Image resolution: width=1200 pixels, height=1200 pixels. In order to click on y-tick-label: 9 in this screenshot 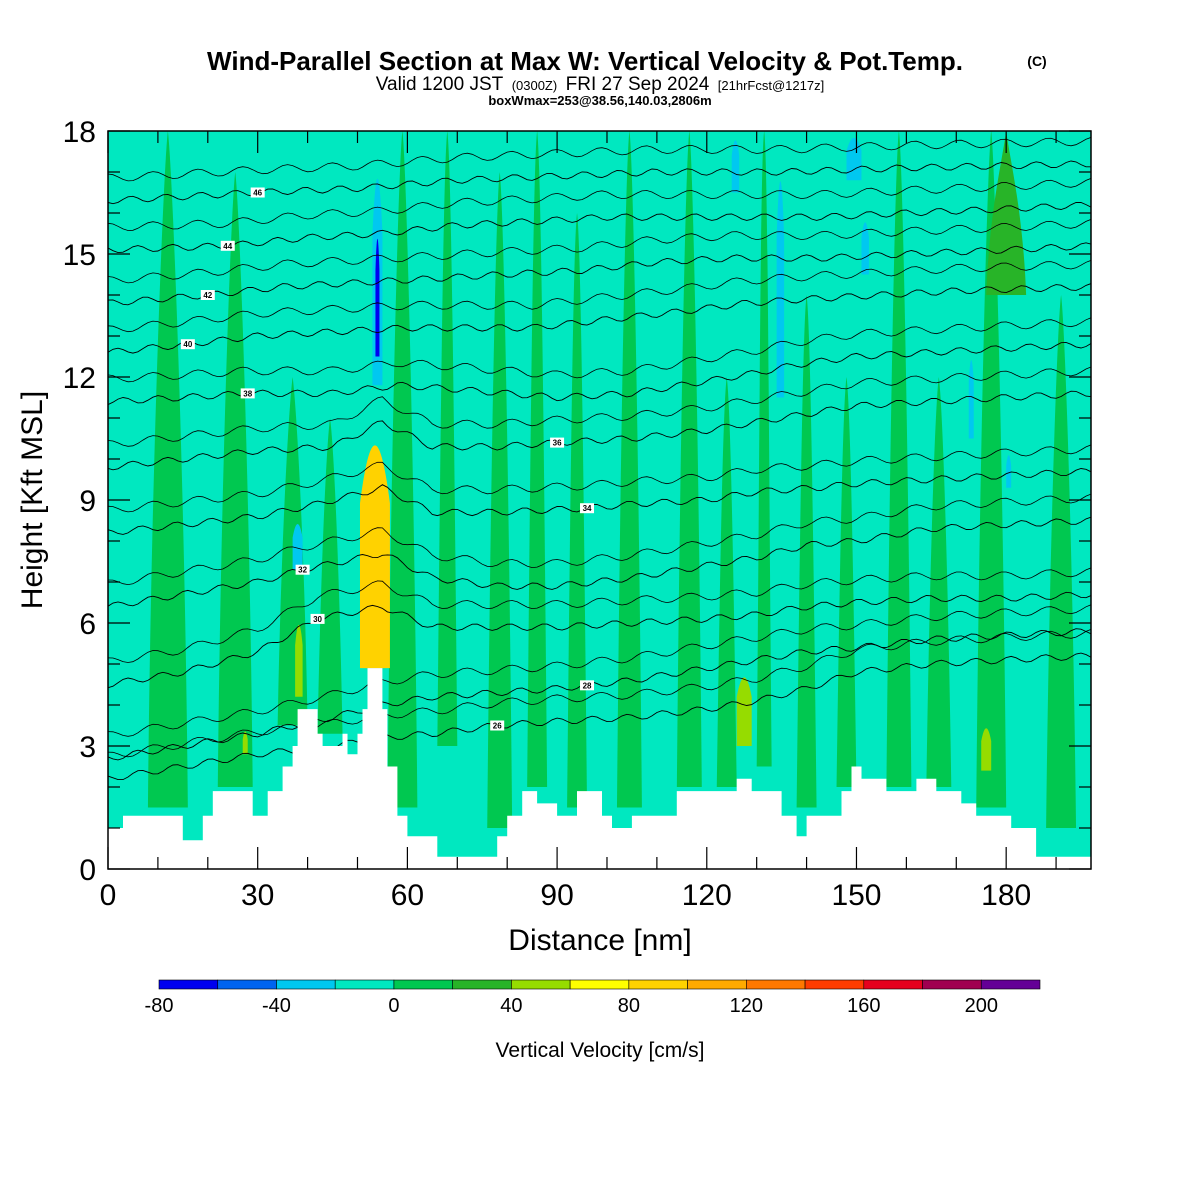, I will do `click(87, 501)`.